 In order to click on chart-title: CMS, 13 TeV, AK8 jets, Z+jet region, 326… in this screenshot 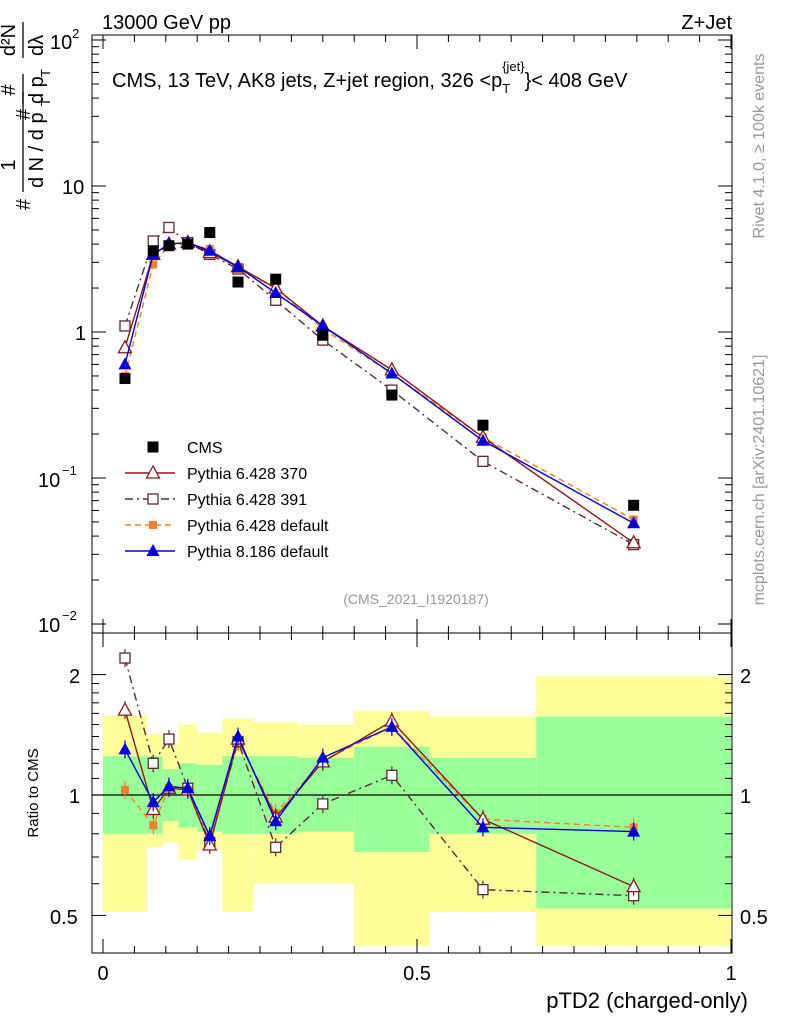, I will do `click(370, 77)`.